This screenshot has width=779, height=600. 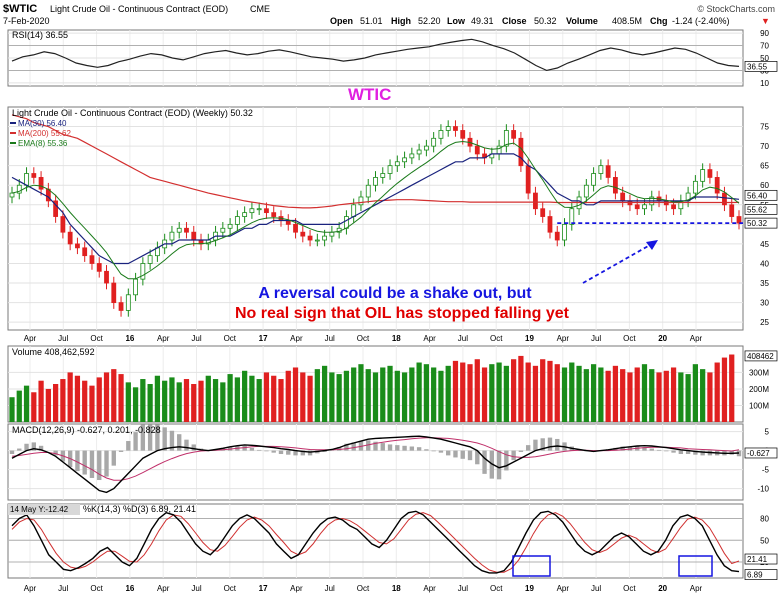 I want to click on volume-tick-label: 200M, so click(x=759, y=389).